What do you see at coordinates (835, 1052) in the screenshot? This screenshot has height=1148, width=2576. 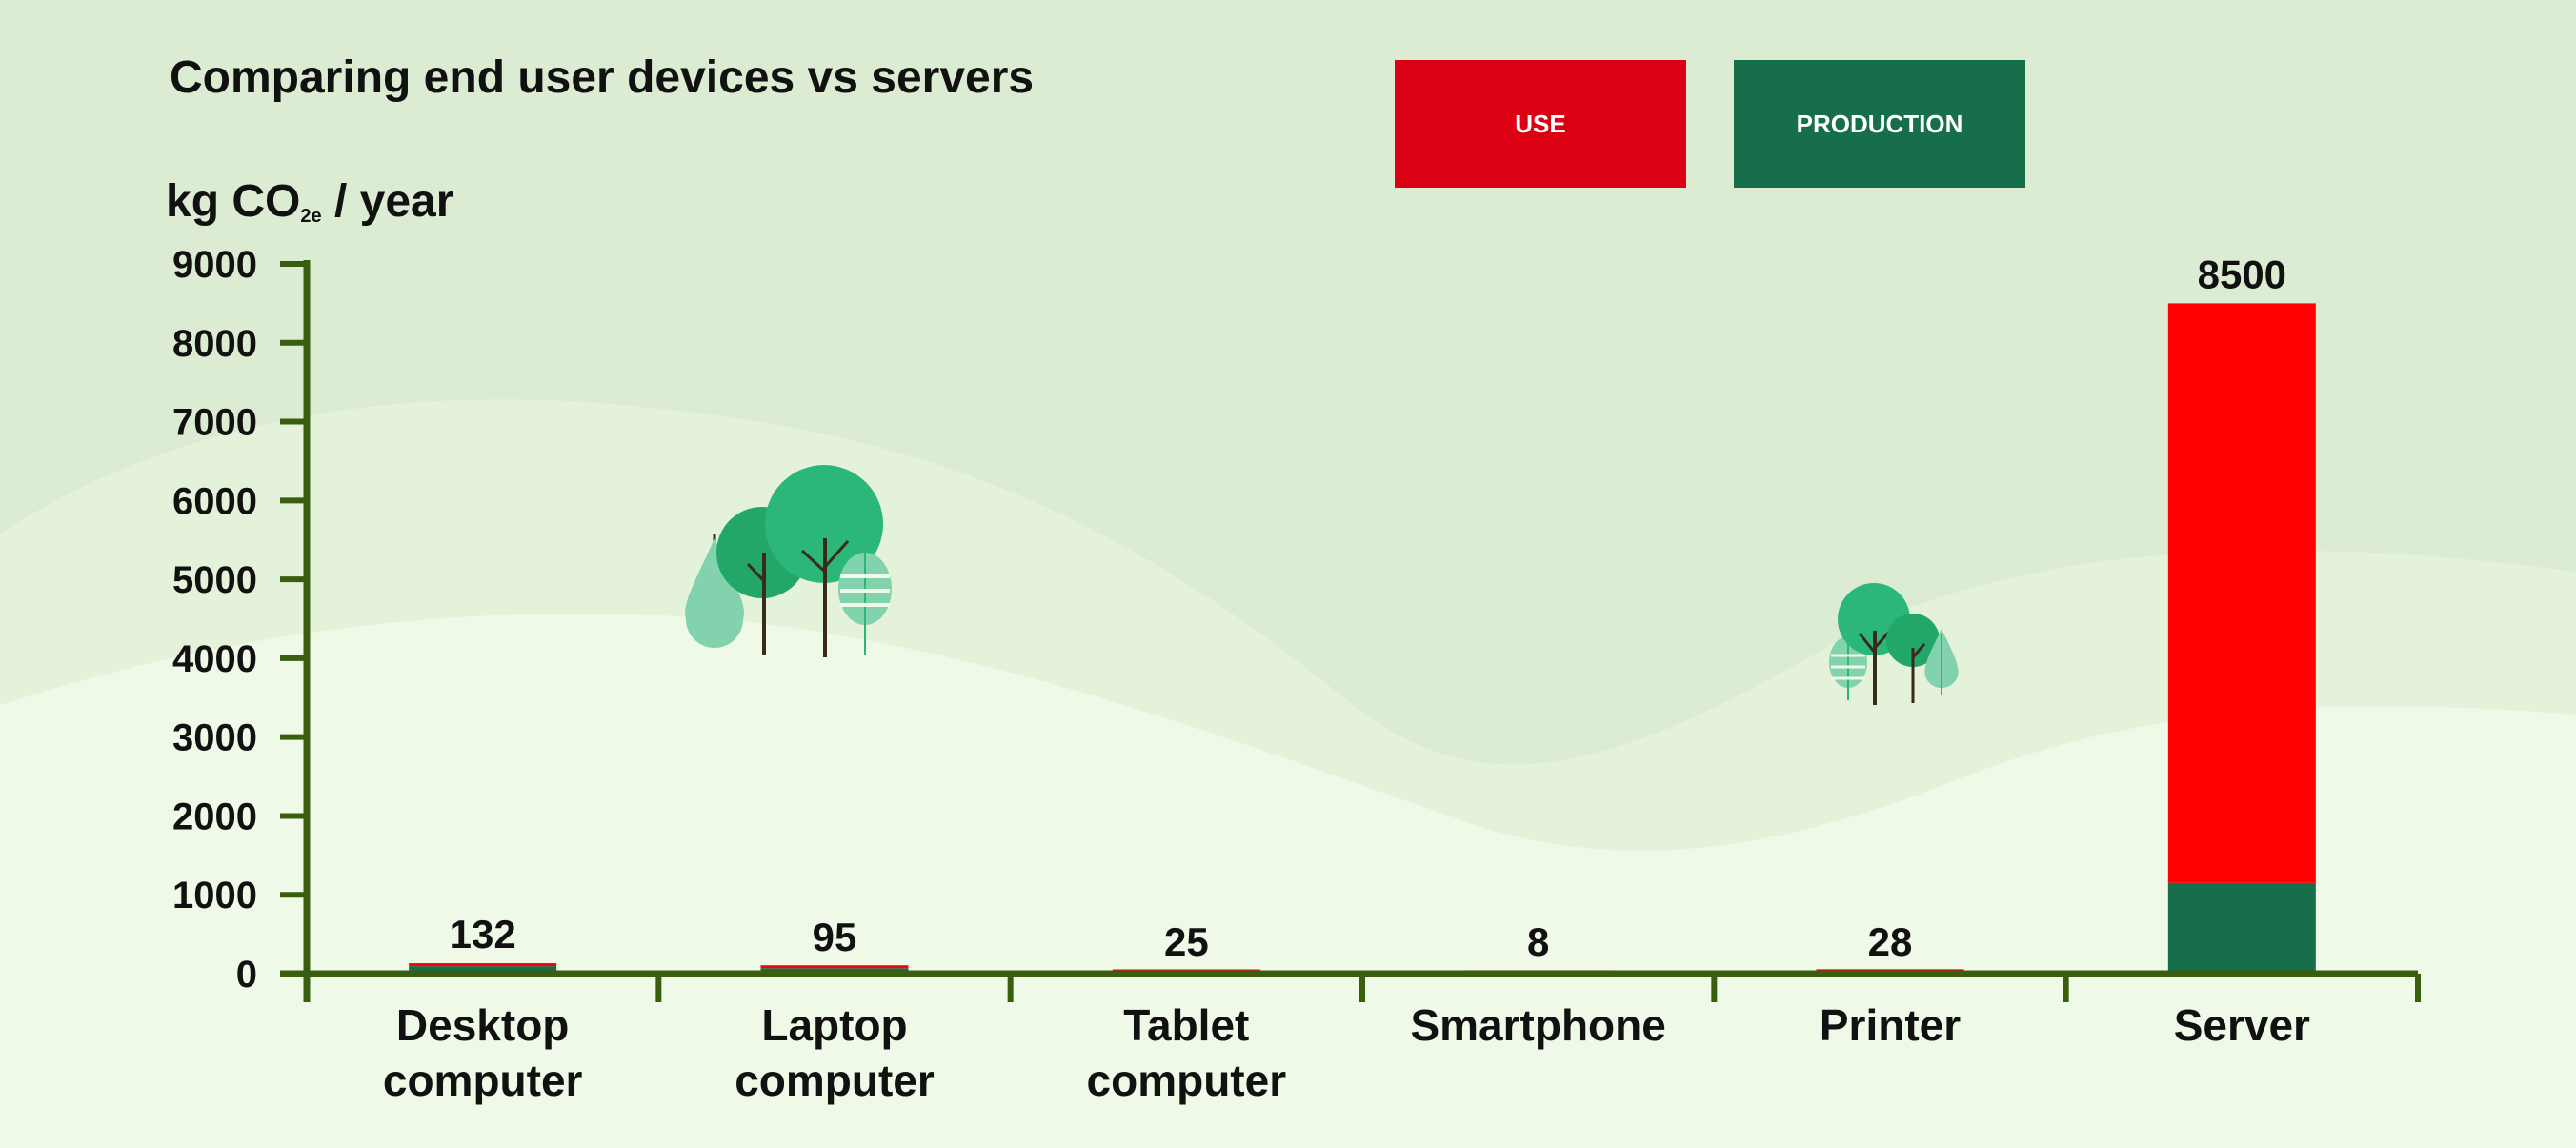 I see `x-tick-label: Laptop computer` at bounding box center [835, 1052].